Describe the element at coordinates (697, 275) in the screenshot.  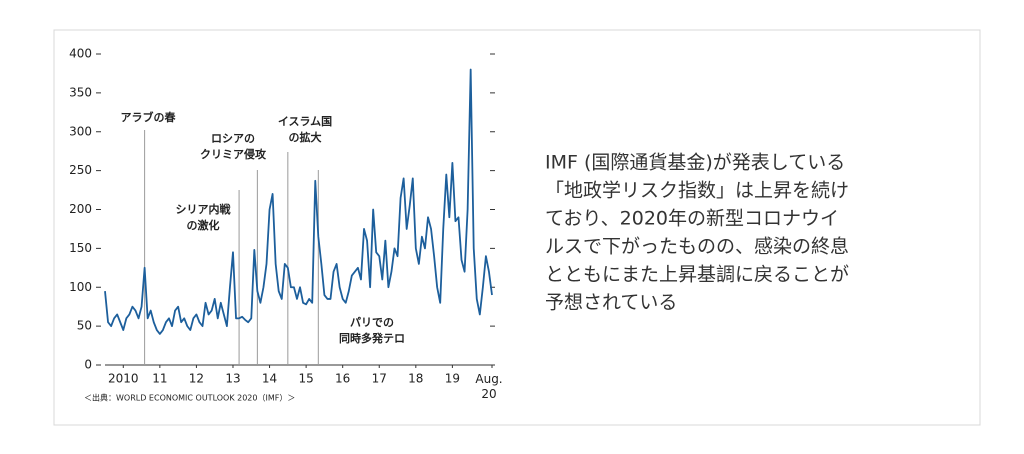
I see `paragraph-line: とともにまた上昇基調に戻ることが` at that location.